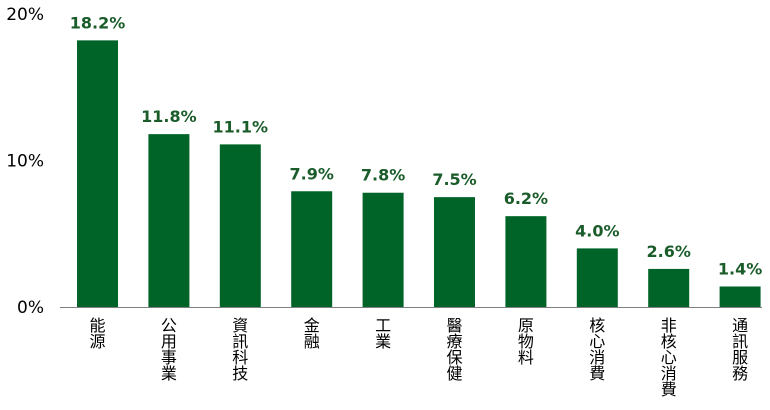 The image size is (770, 410). I want to click on data-label: 7.8%, so click(383, 175).